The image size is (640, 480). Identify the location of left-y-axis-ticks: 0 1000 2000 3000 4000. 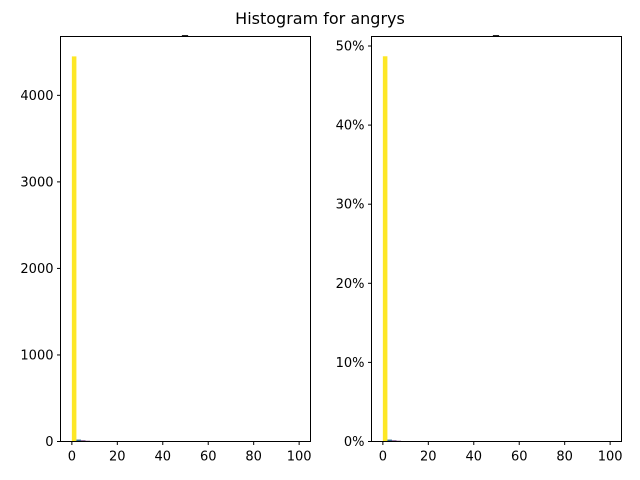
(40, 269).